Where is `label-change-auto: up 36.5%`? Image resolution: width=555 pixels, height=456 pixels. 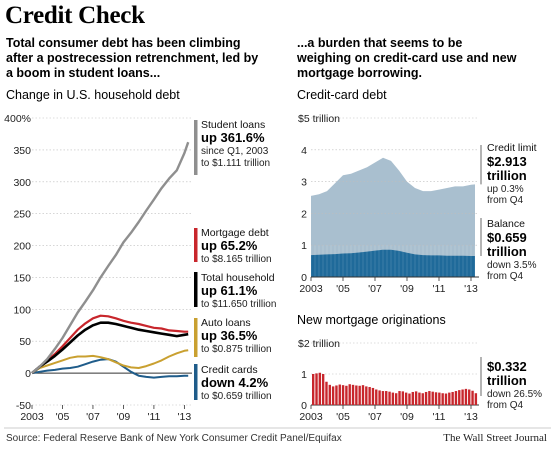 label-change-auto: up 36.5% is located at coordinates (229, 335).